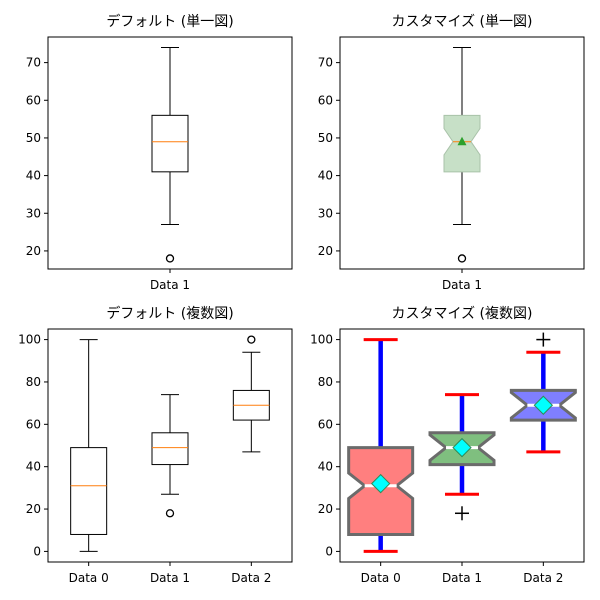 The height and width of the screenshot is (600, 600). Describe the element at coordinates (462, 22) in the screenshot. I see `panel-title: カスタマイズ (単一図)` at that location.